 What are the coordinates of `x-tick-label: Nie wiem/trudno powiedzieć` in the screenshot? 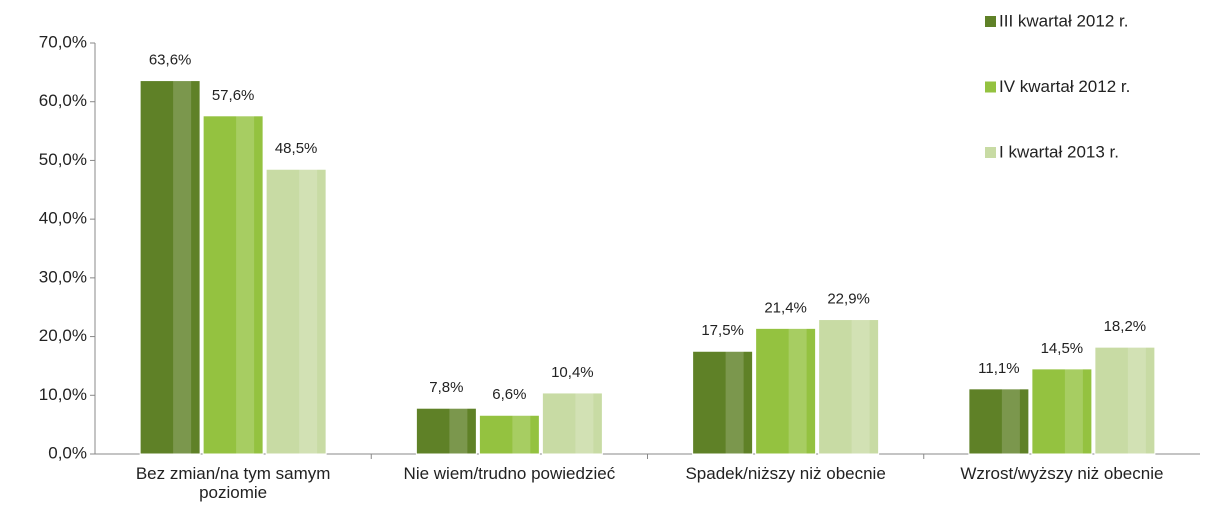 It's located at (509, 473).